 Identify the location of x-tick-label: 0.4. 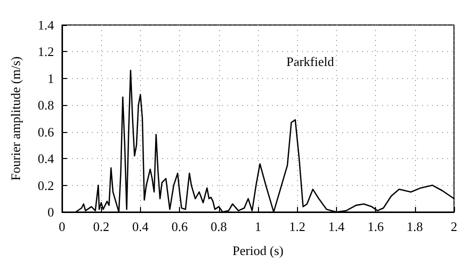
(141, 226).